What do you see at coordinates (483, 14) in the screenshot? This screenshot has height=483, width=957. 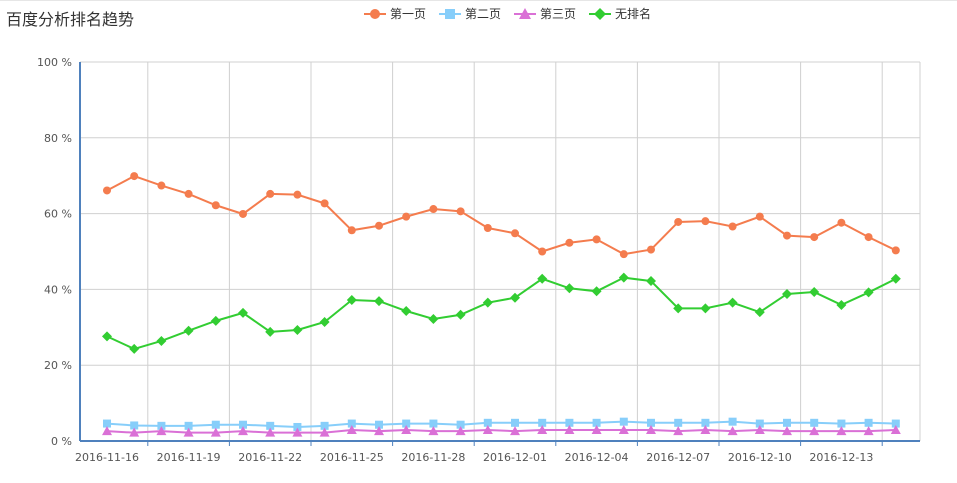 I see `legend-label-series-2: 第二页` at bounding box center [483, 14].